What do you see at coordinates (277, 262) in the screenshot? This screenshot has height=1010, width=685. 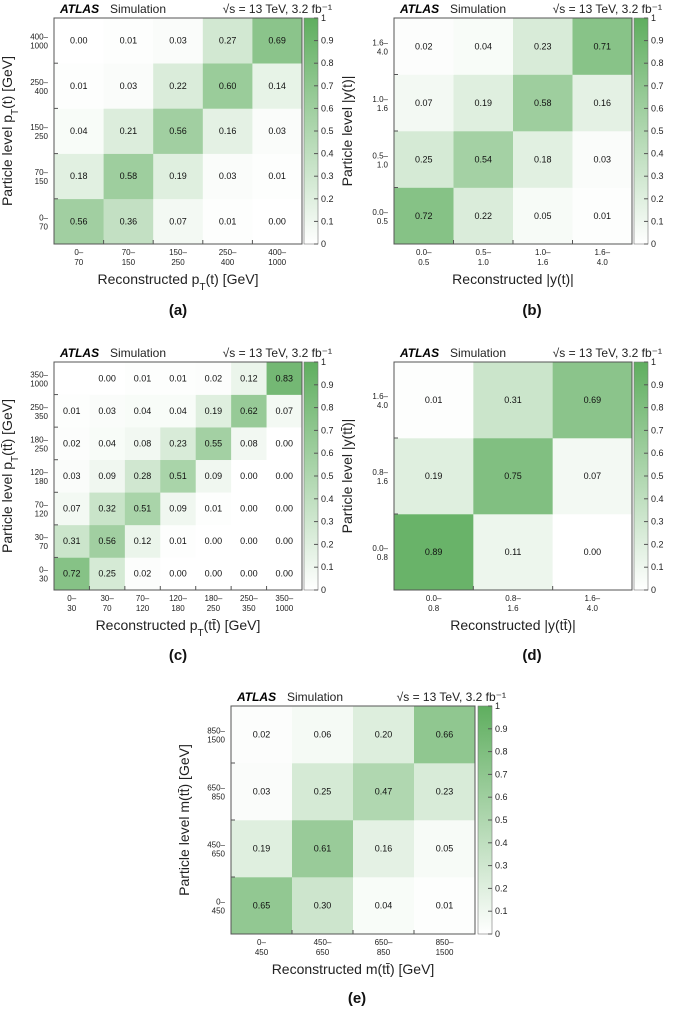 I see `x-tick-label: 1000` at bounding box center [277, 262].